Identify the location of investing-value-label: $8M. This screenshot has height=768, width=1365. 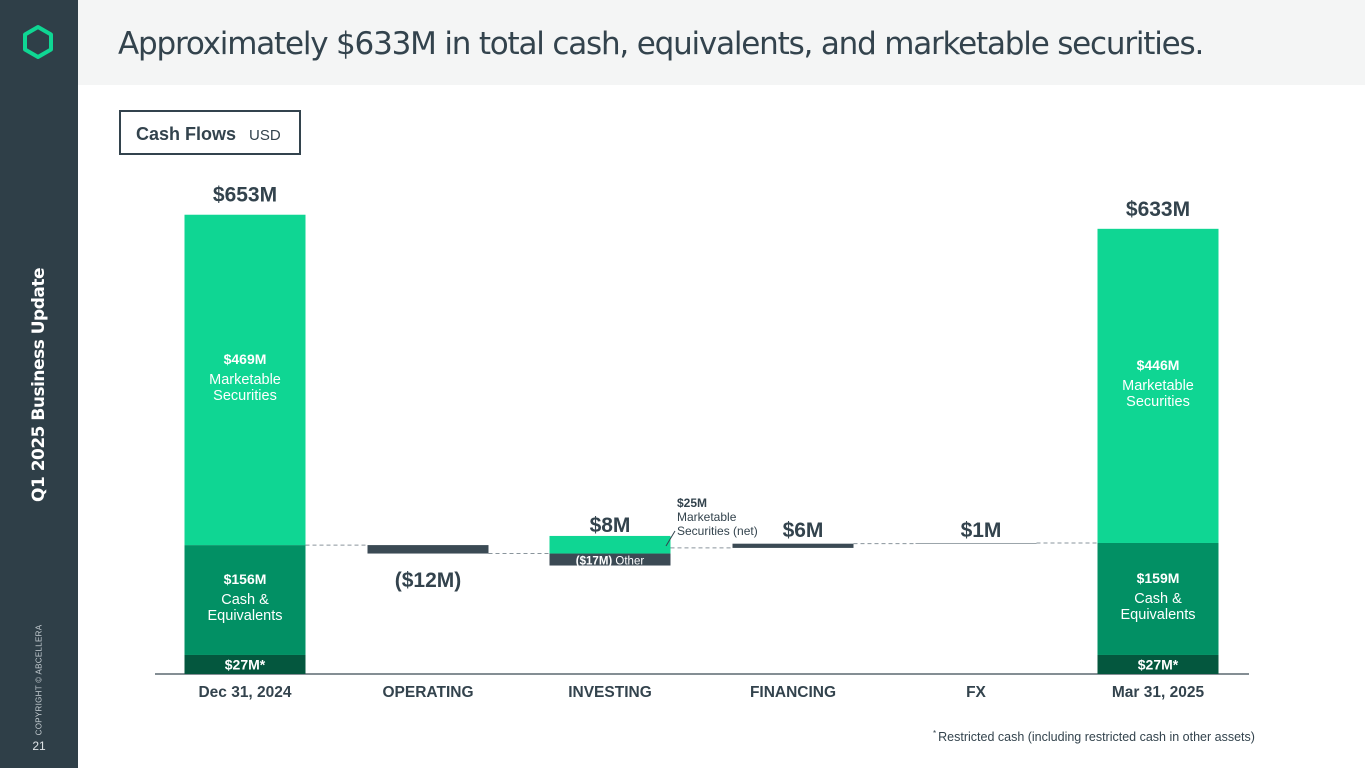
(610, 525).